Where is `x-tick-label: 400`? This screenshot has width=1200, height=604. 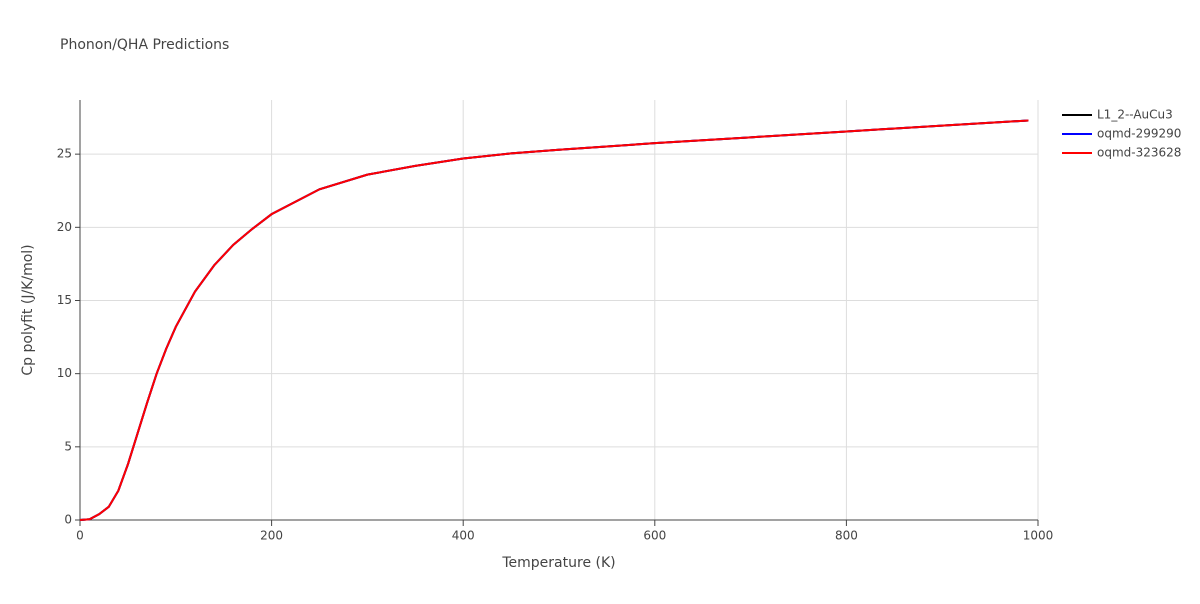
x-tick-label: 400 is located at coordinates (463, 536).